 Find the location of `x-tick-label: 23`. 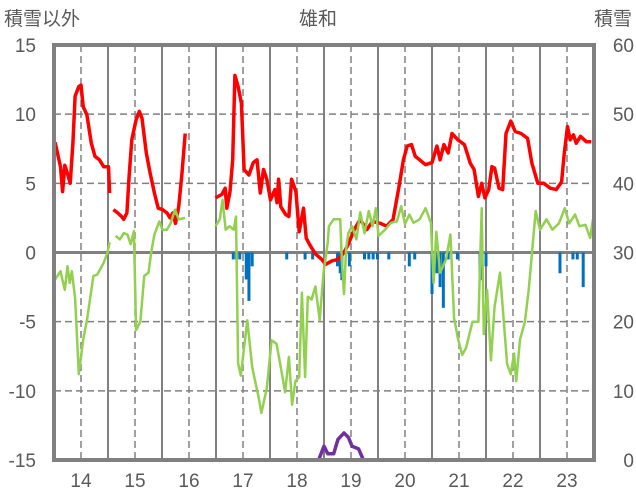

x-tick-label: 23 is located at coordinates (566, 481).